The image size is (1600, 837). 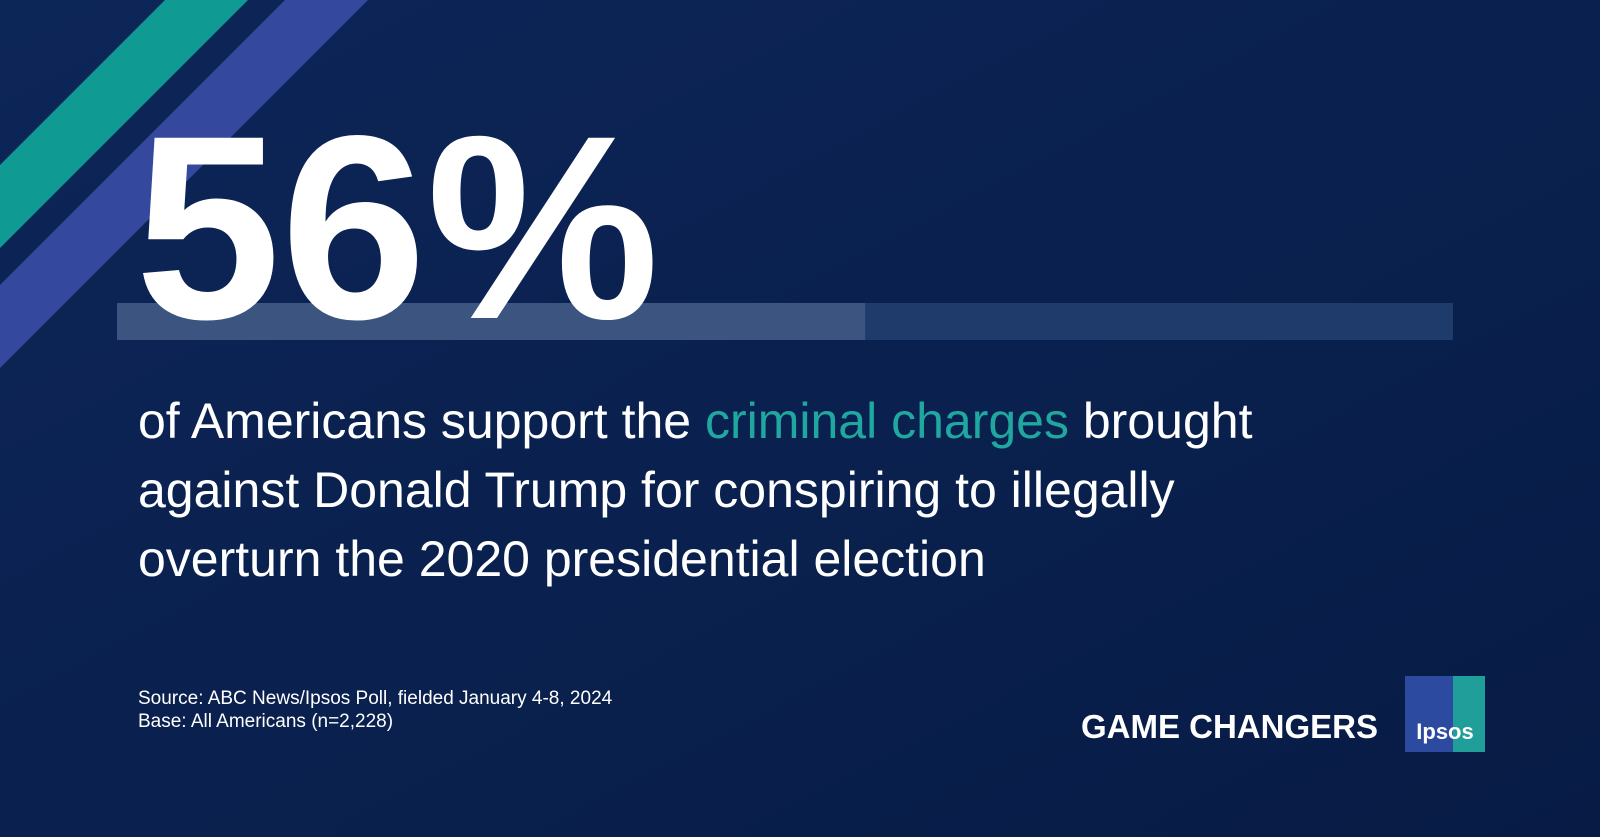 What do you see at coordinates (1444, 731) in the screenshot?
I see `logo-text: Ipsos` at bounding box center [1444, 731].